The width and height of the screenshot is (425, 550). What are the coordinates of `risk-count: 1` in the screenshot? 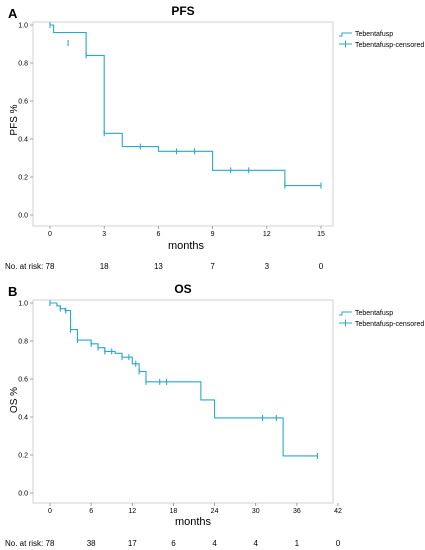 It's located at (297, 543).